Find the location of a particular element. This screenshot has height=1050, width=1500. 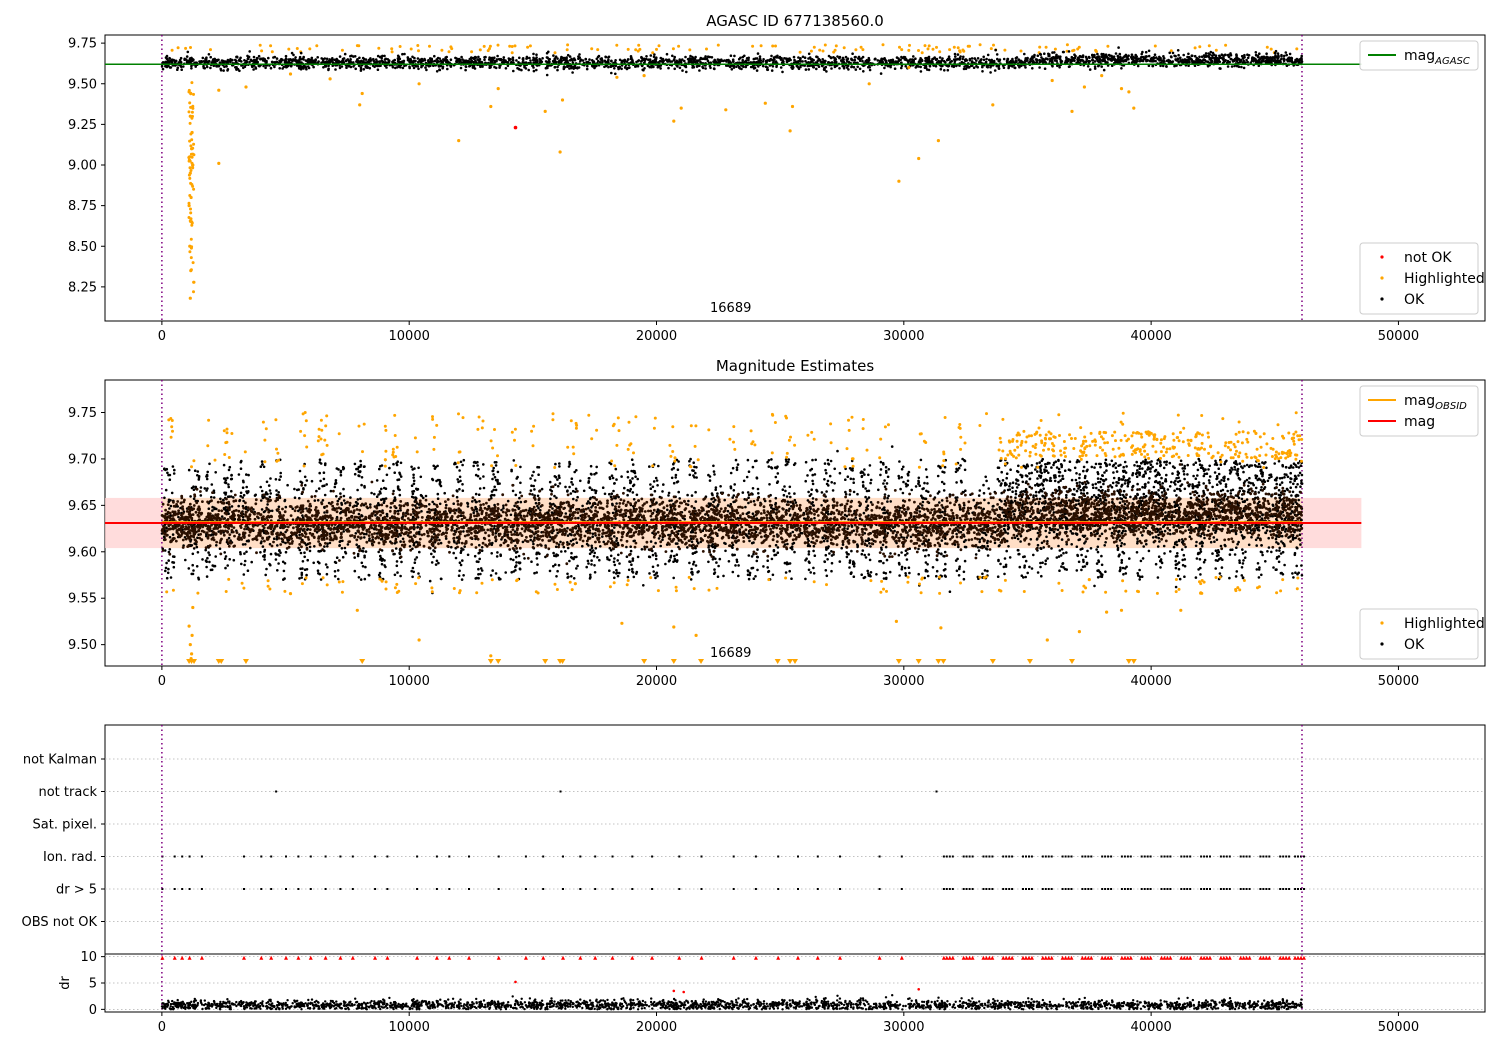

panel-magnitude-title: Magnitude Estimates is located at coordinates (795, 366).